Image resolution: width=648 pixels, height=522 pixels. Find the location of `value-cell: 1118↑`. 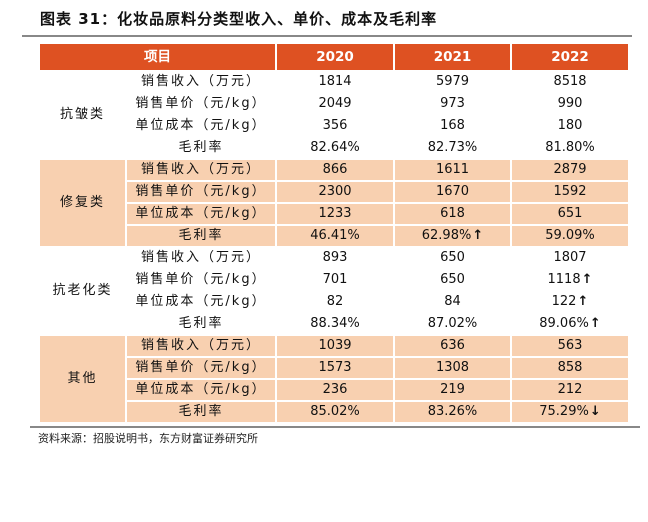

value-cell: 1118↑ is located at coordinates (570, 280).